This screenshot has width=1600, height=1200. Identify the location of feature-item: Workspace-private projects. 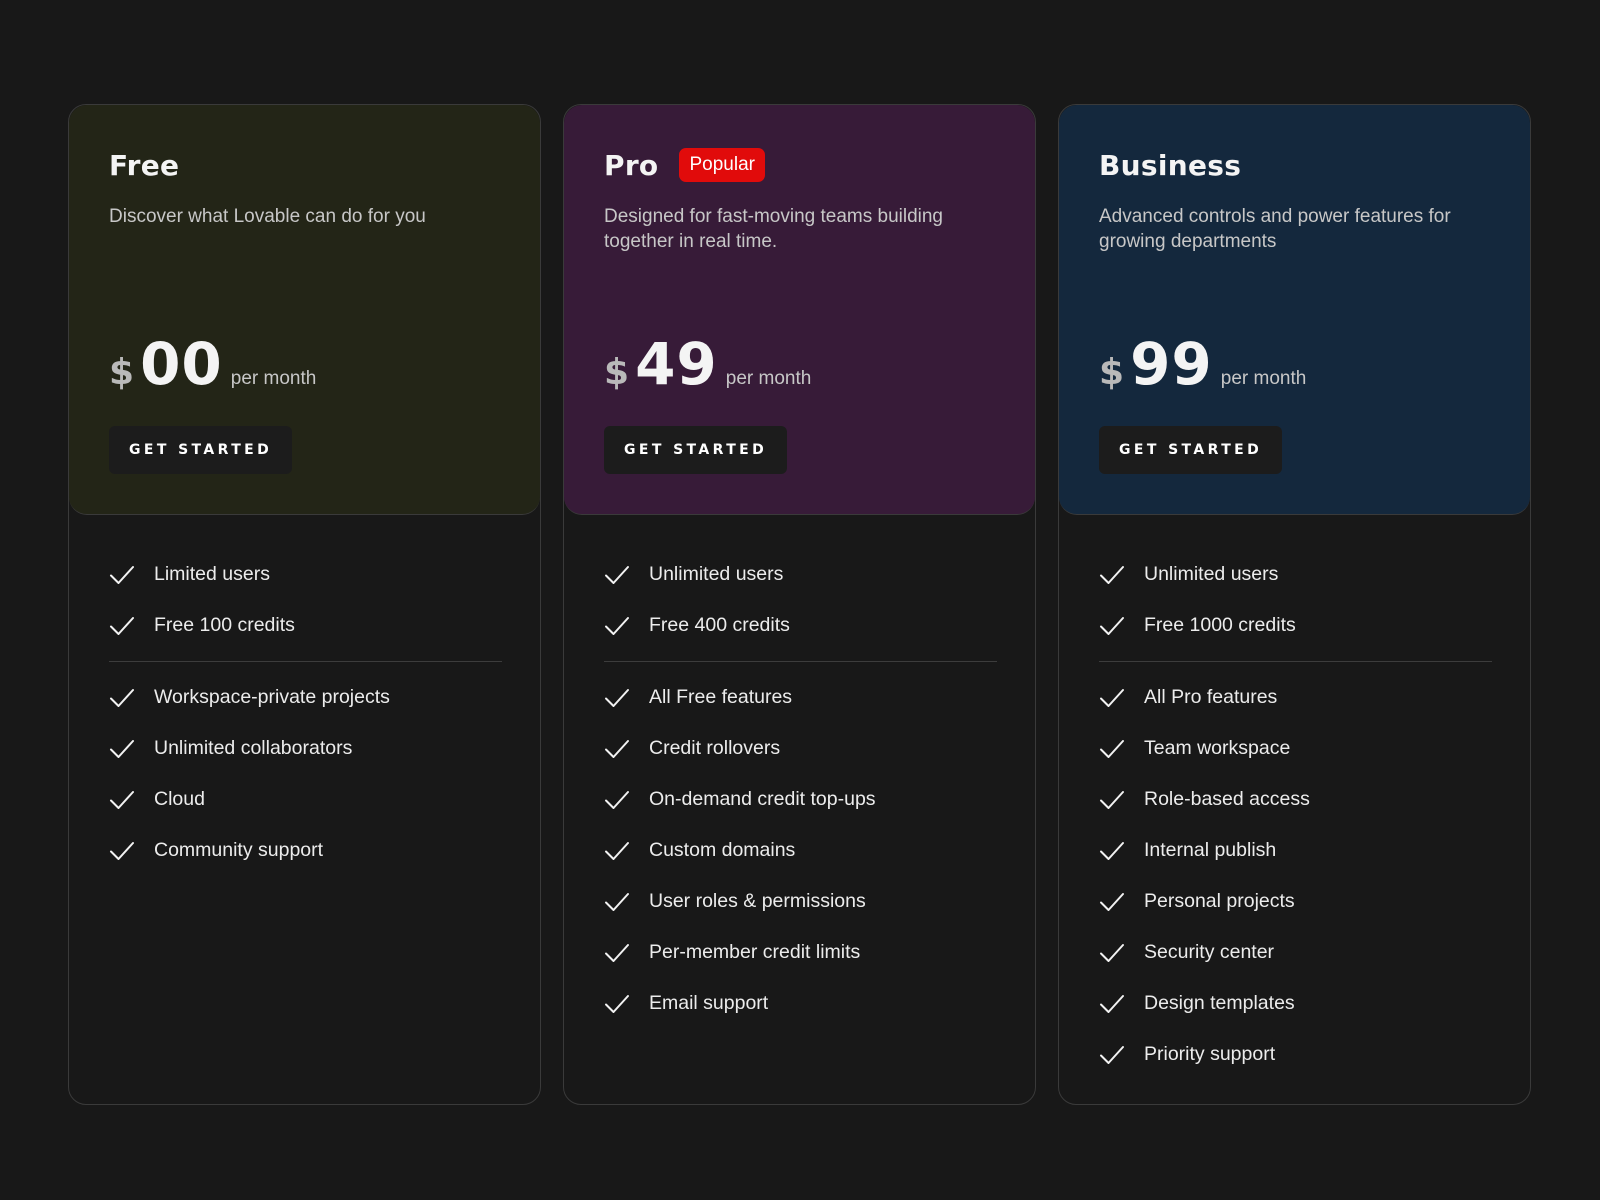
(304, 697).